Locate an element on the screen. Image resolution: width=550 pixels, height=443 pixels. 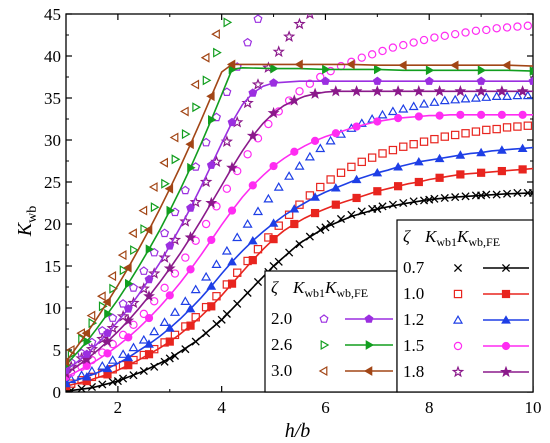
legend-label: 2.6 is located at coordinates (281, 344).